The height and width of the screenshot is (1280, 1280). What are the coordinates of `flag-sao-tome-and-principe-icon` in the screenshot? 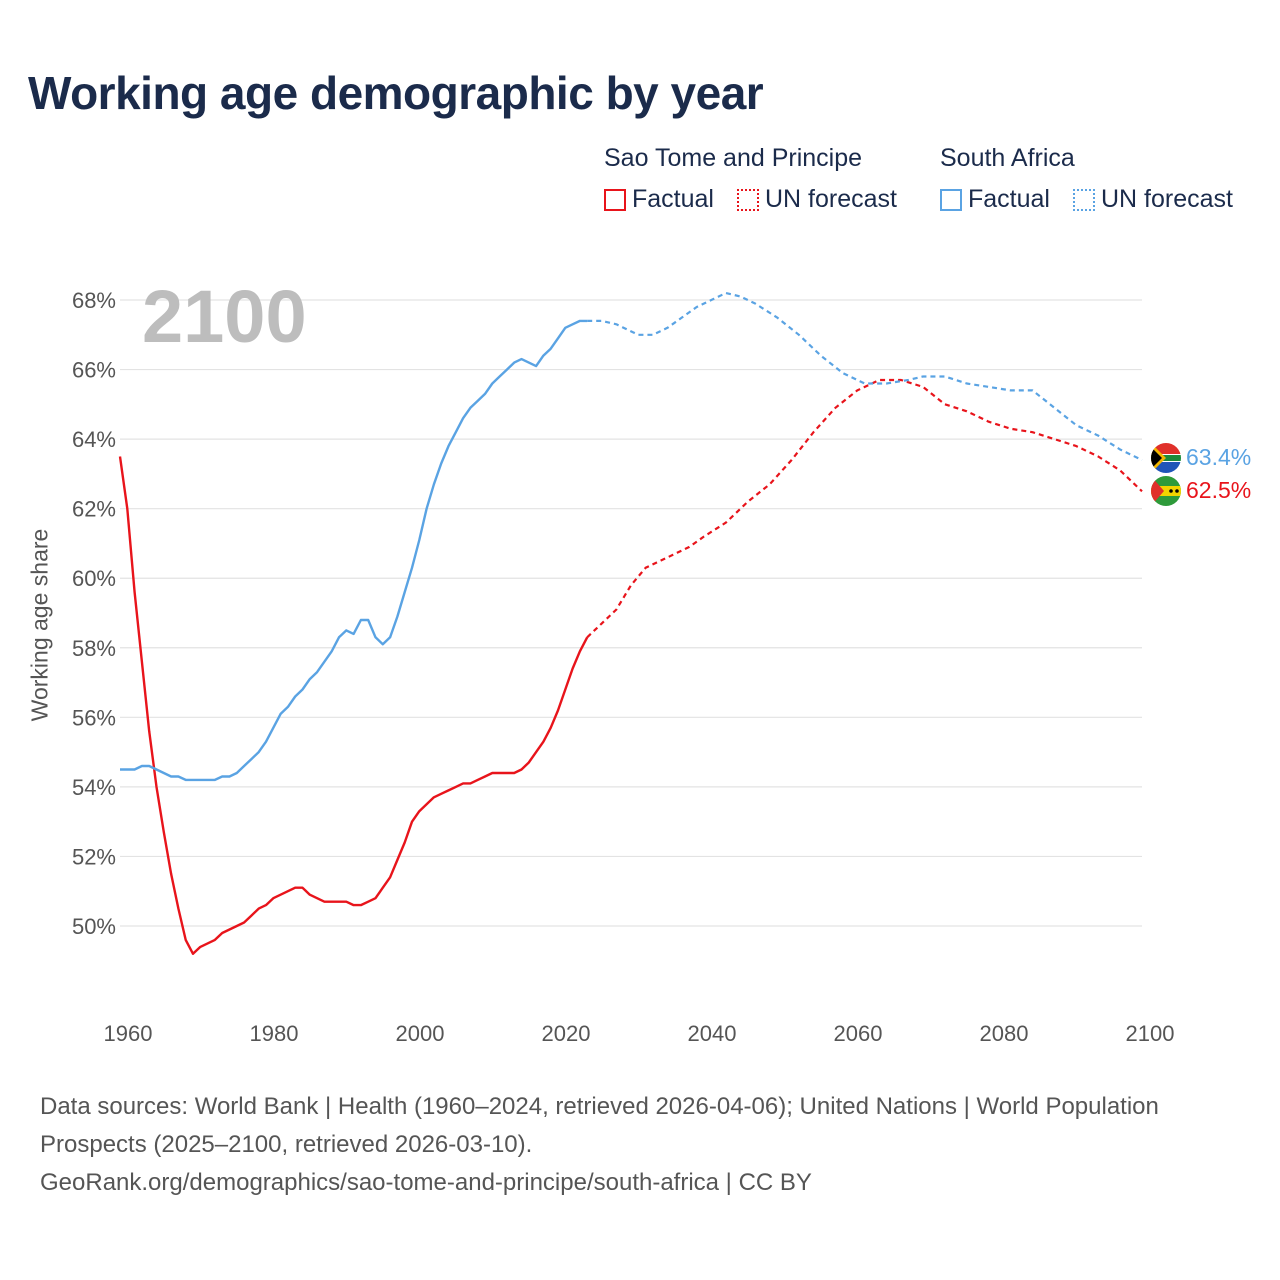 It's located at (1166, 491).